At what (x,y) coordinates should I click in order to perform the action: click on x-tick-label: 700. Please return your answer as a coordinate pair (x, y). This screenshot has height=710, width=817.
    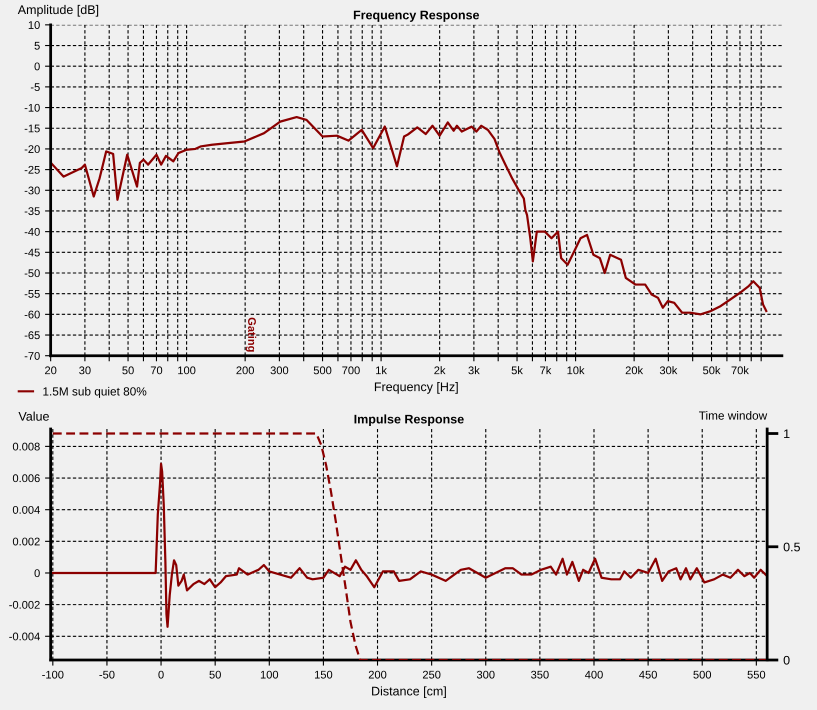
    Looking at the image, I should click on (351, 370).